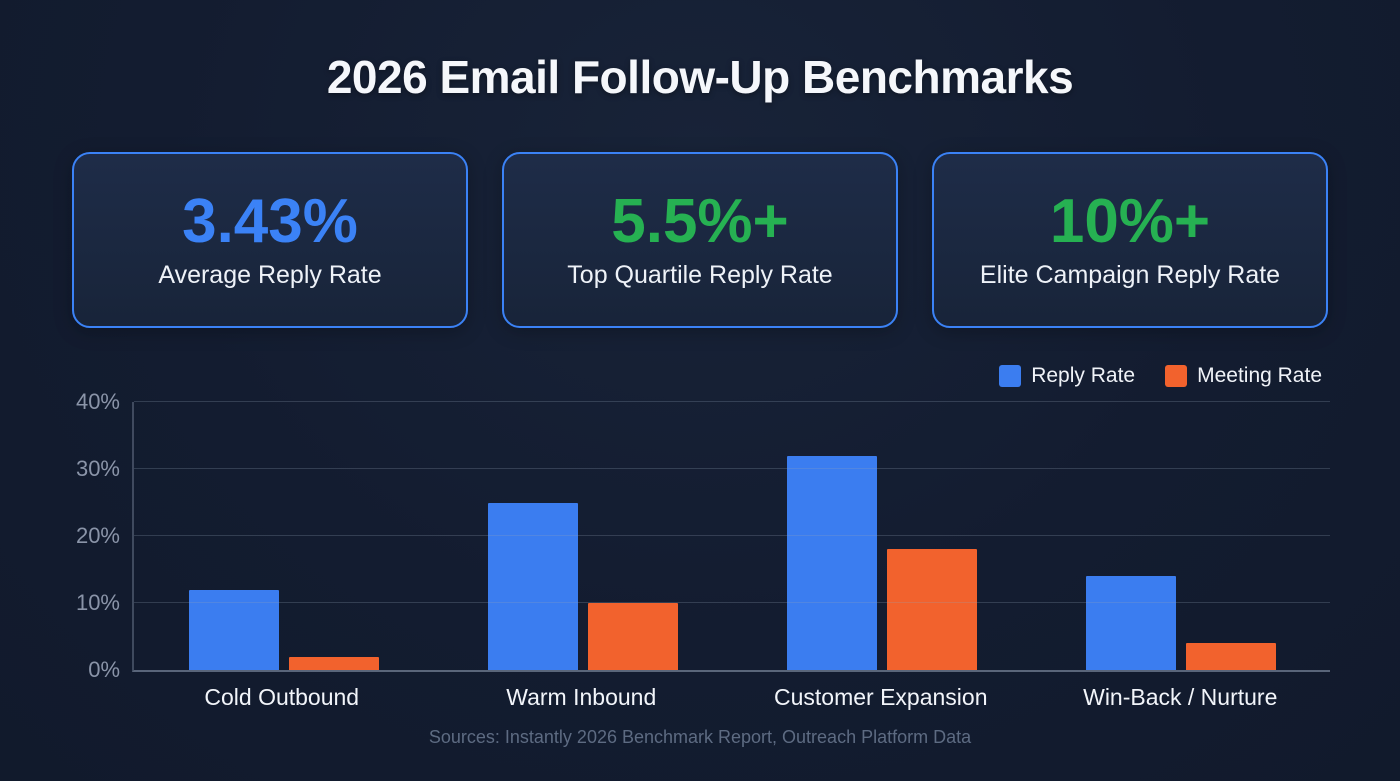  I want to click on legend-label: Meeting Rate, so click(1259, 375).